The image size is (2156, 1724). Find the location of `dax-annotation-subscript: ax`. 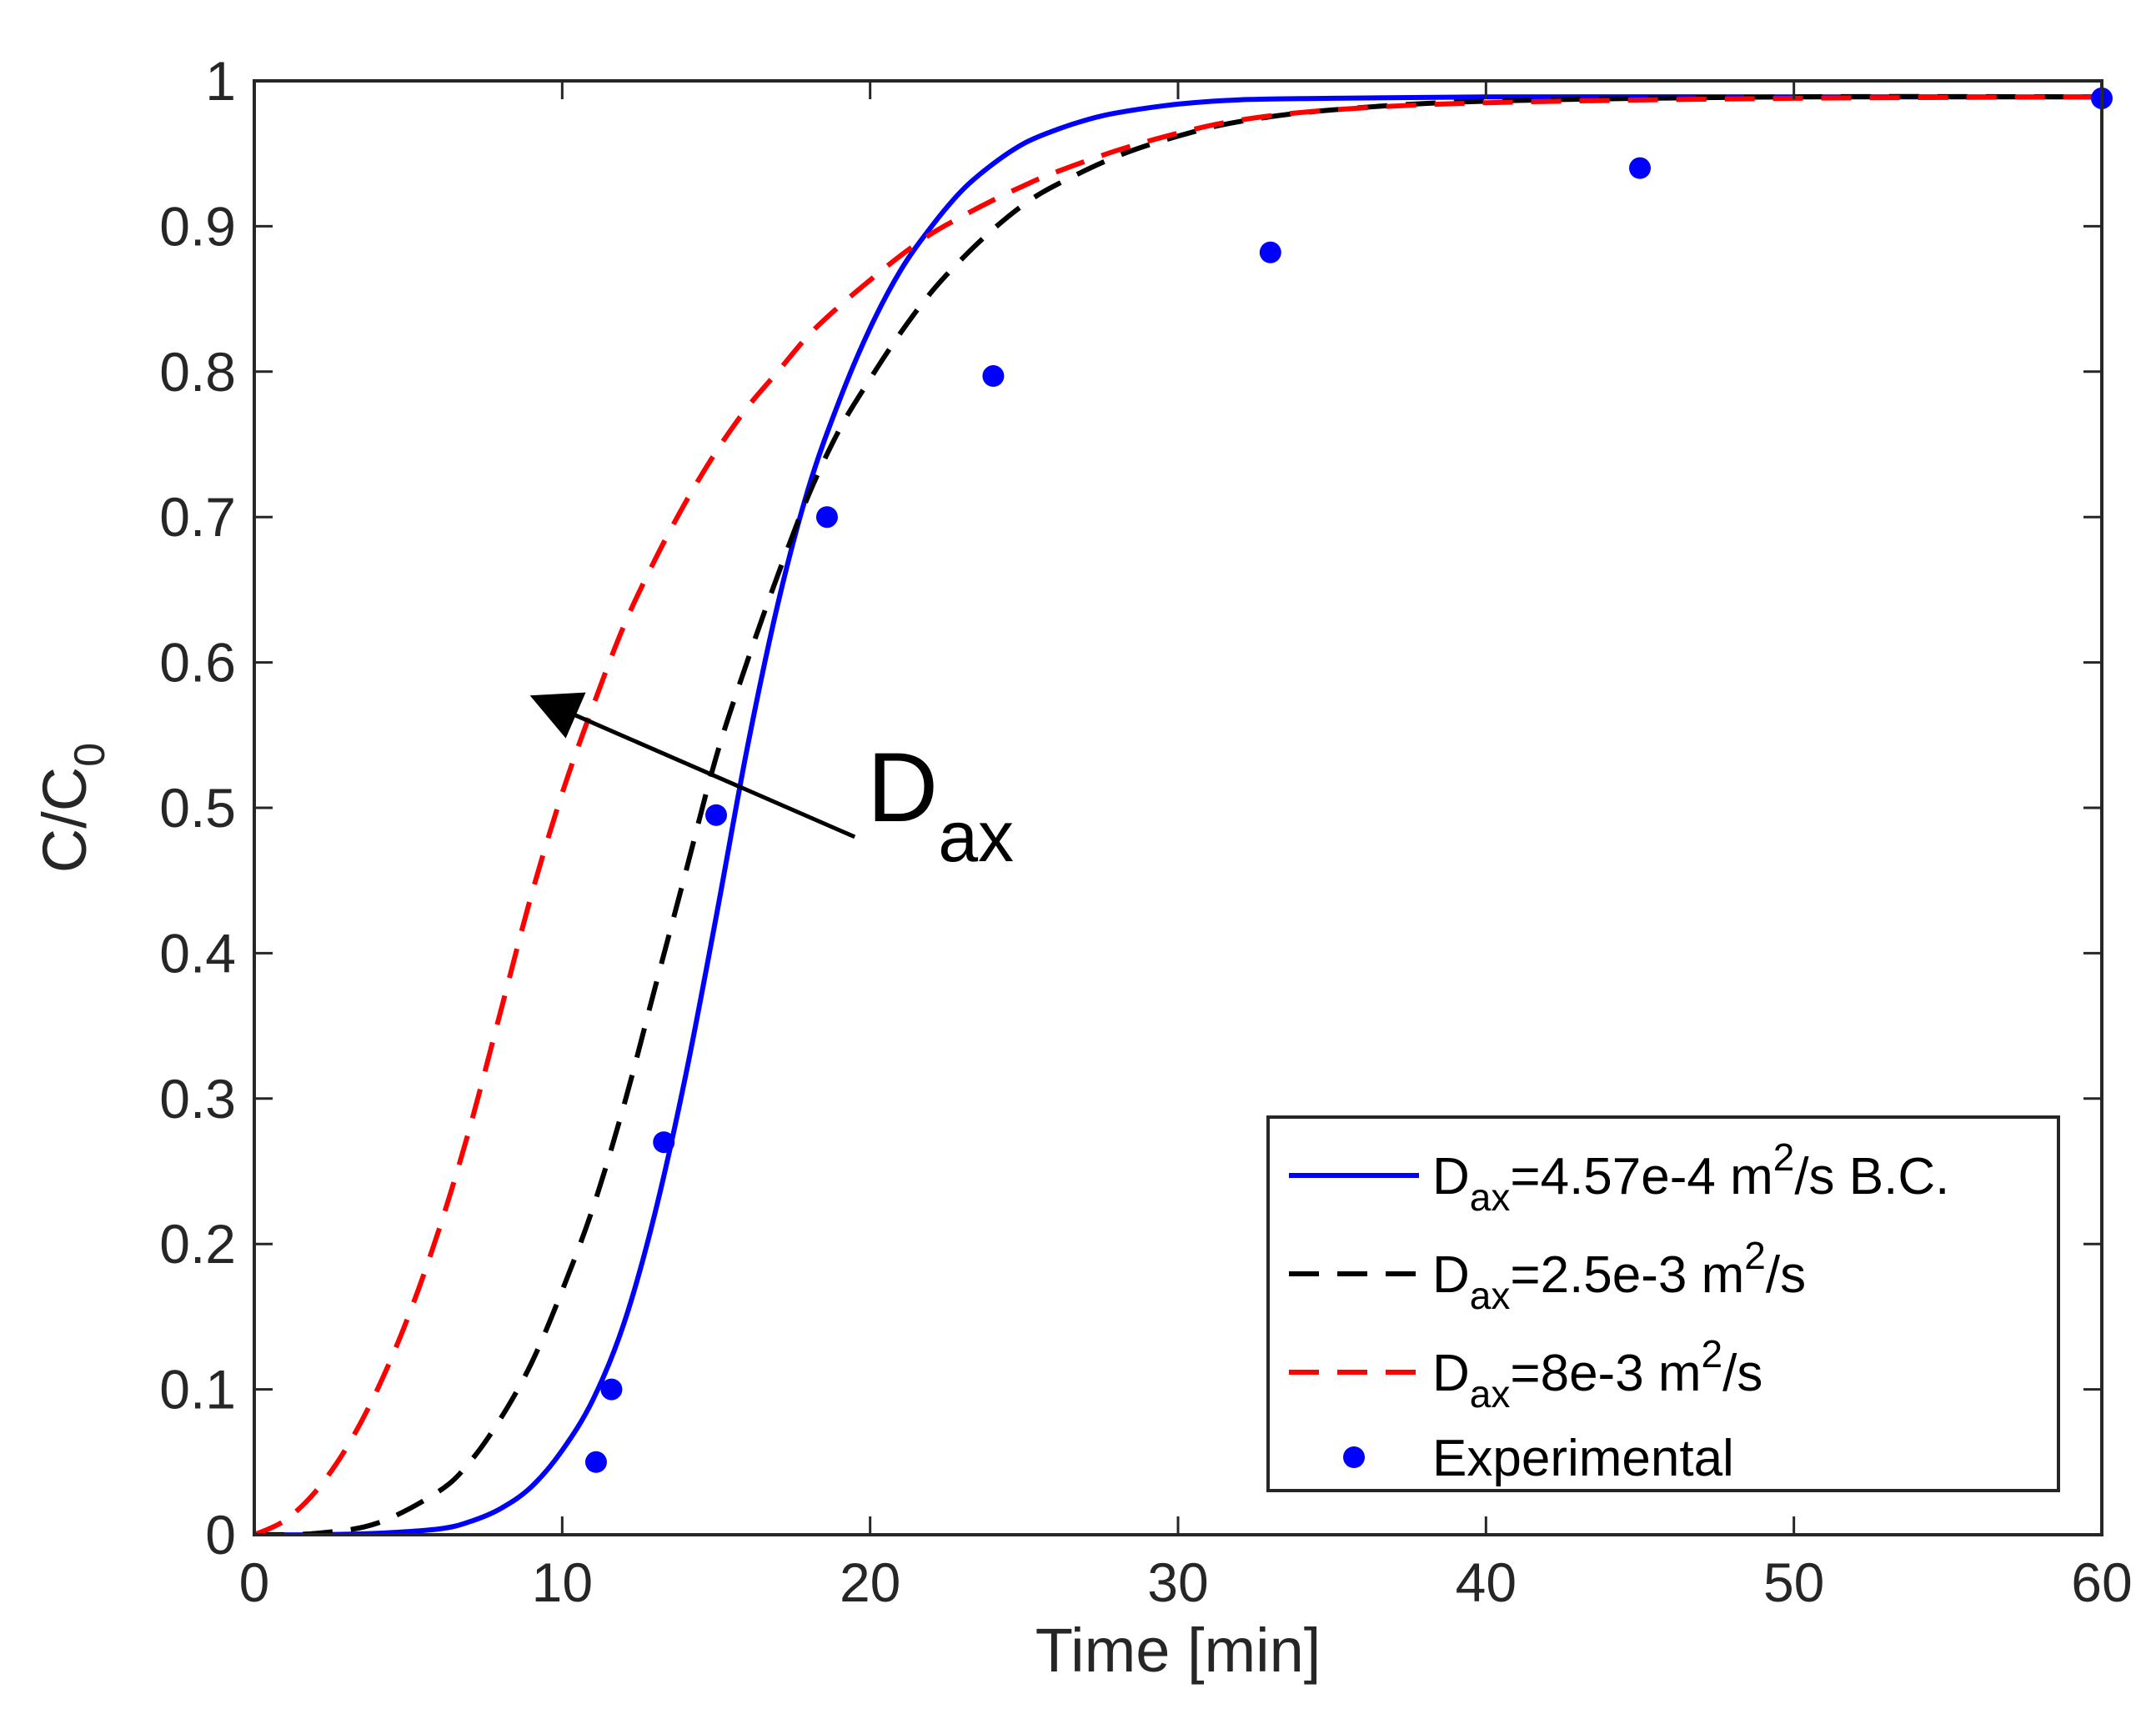

dax-annotation-subscript: ax is located at coordinates (976, 837).